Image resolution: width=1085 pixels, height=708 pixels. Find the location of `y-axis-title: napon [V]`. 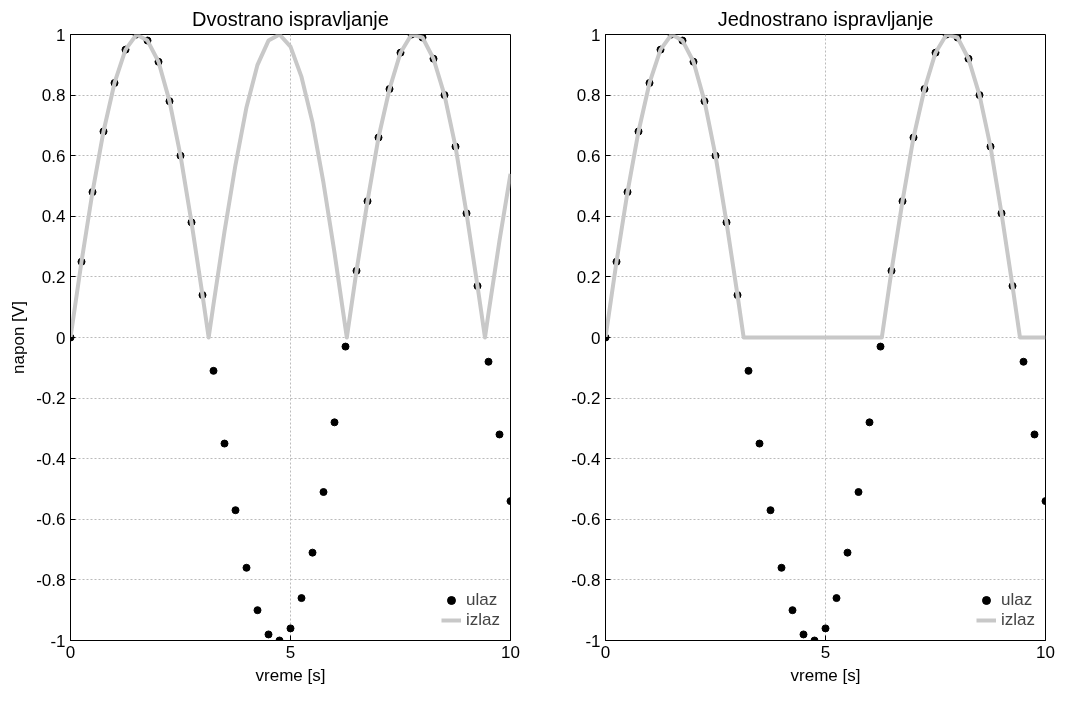

y-axis-title: napon [V] is located at coordinates (19, 337).